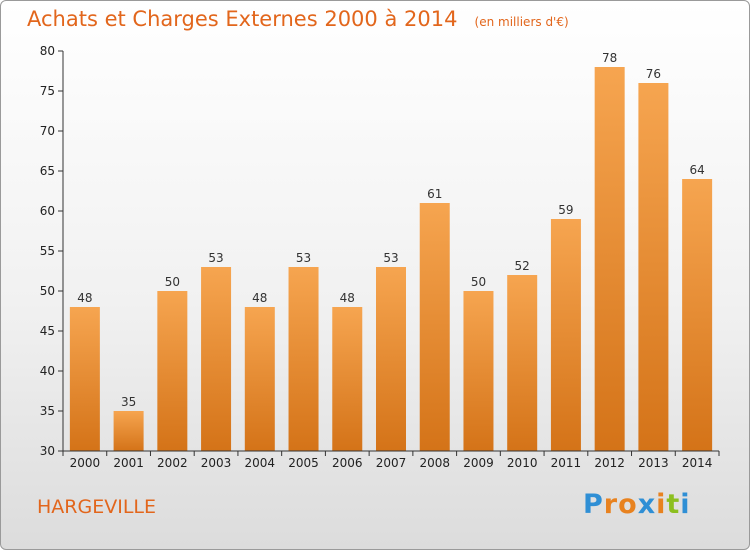 This screenshot has width=750, height=550. I want to click on bar-2004, so click(259, 379).